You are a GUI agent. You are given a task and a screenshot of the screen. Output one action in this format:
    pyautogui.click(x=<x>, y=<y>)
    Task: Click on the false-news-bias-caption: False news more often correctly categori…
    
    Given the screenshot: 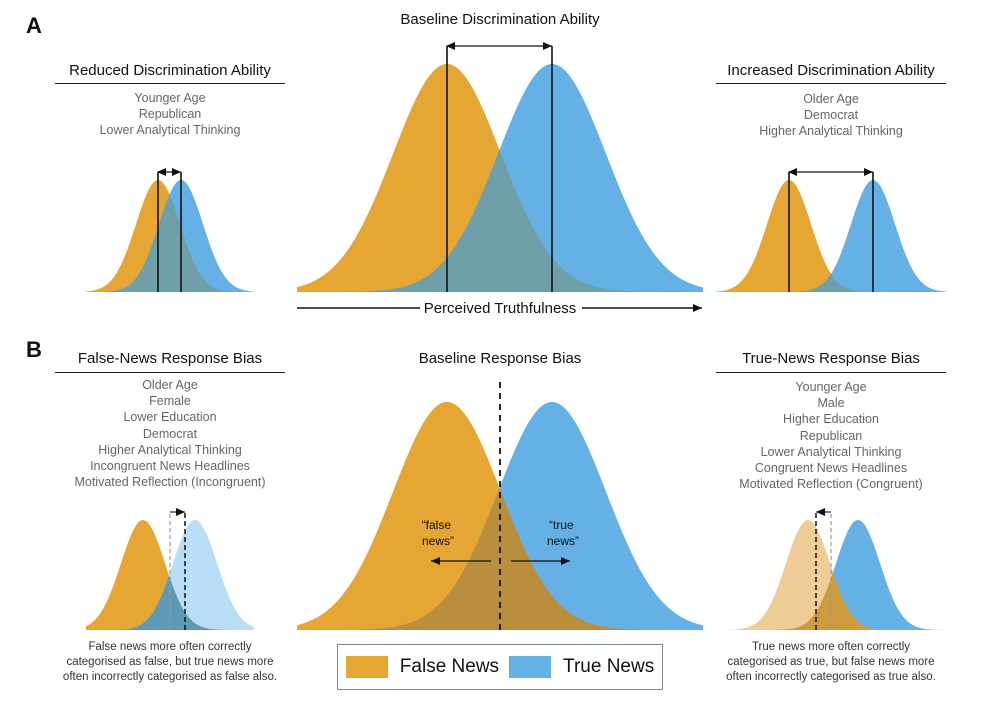 What is the action you would take?
    pyautogui.click(x=170, y=662)
    